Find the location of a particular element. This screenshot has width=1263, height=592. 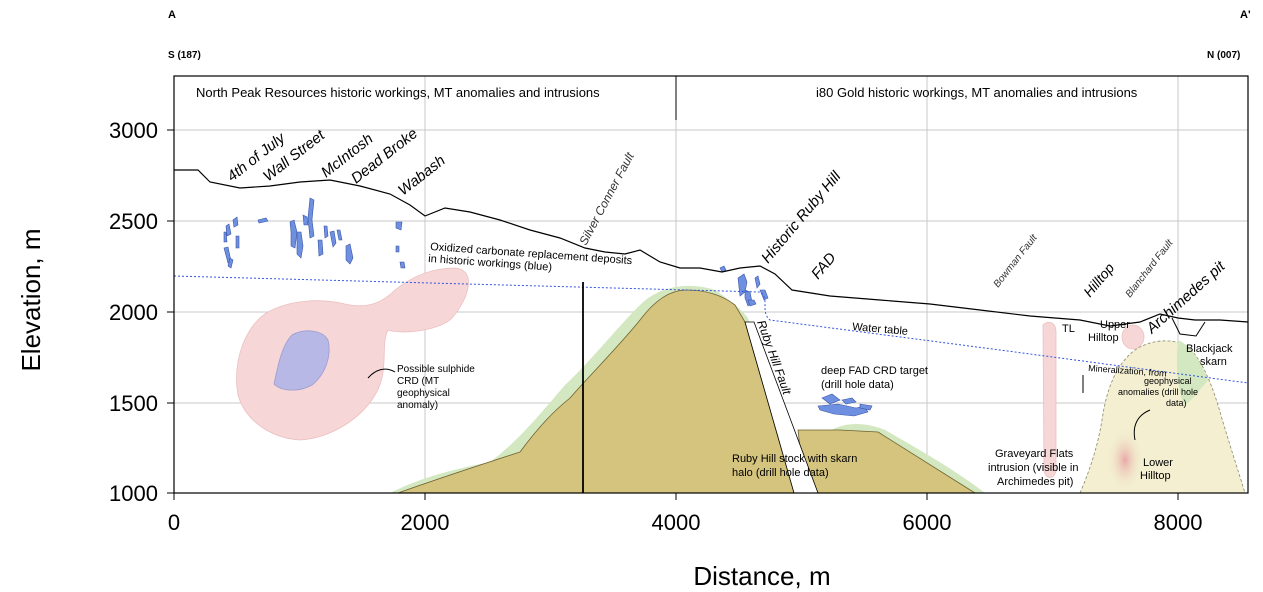

working-hilltop: Hilltop is located at coordinates (1098, 280).